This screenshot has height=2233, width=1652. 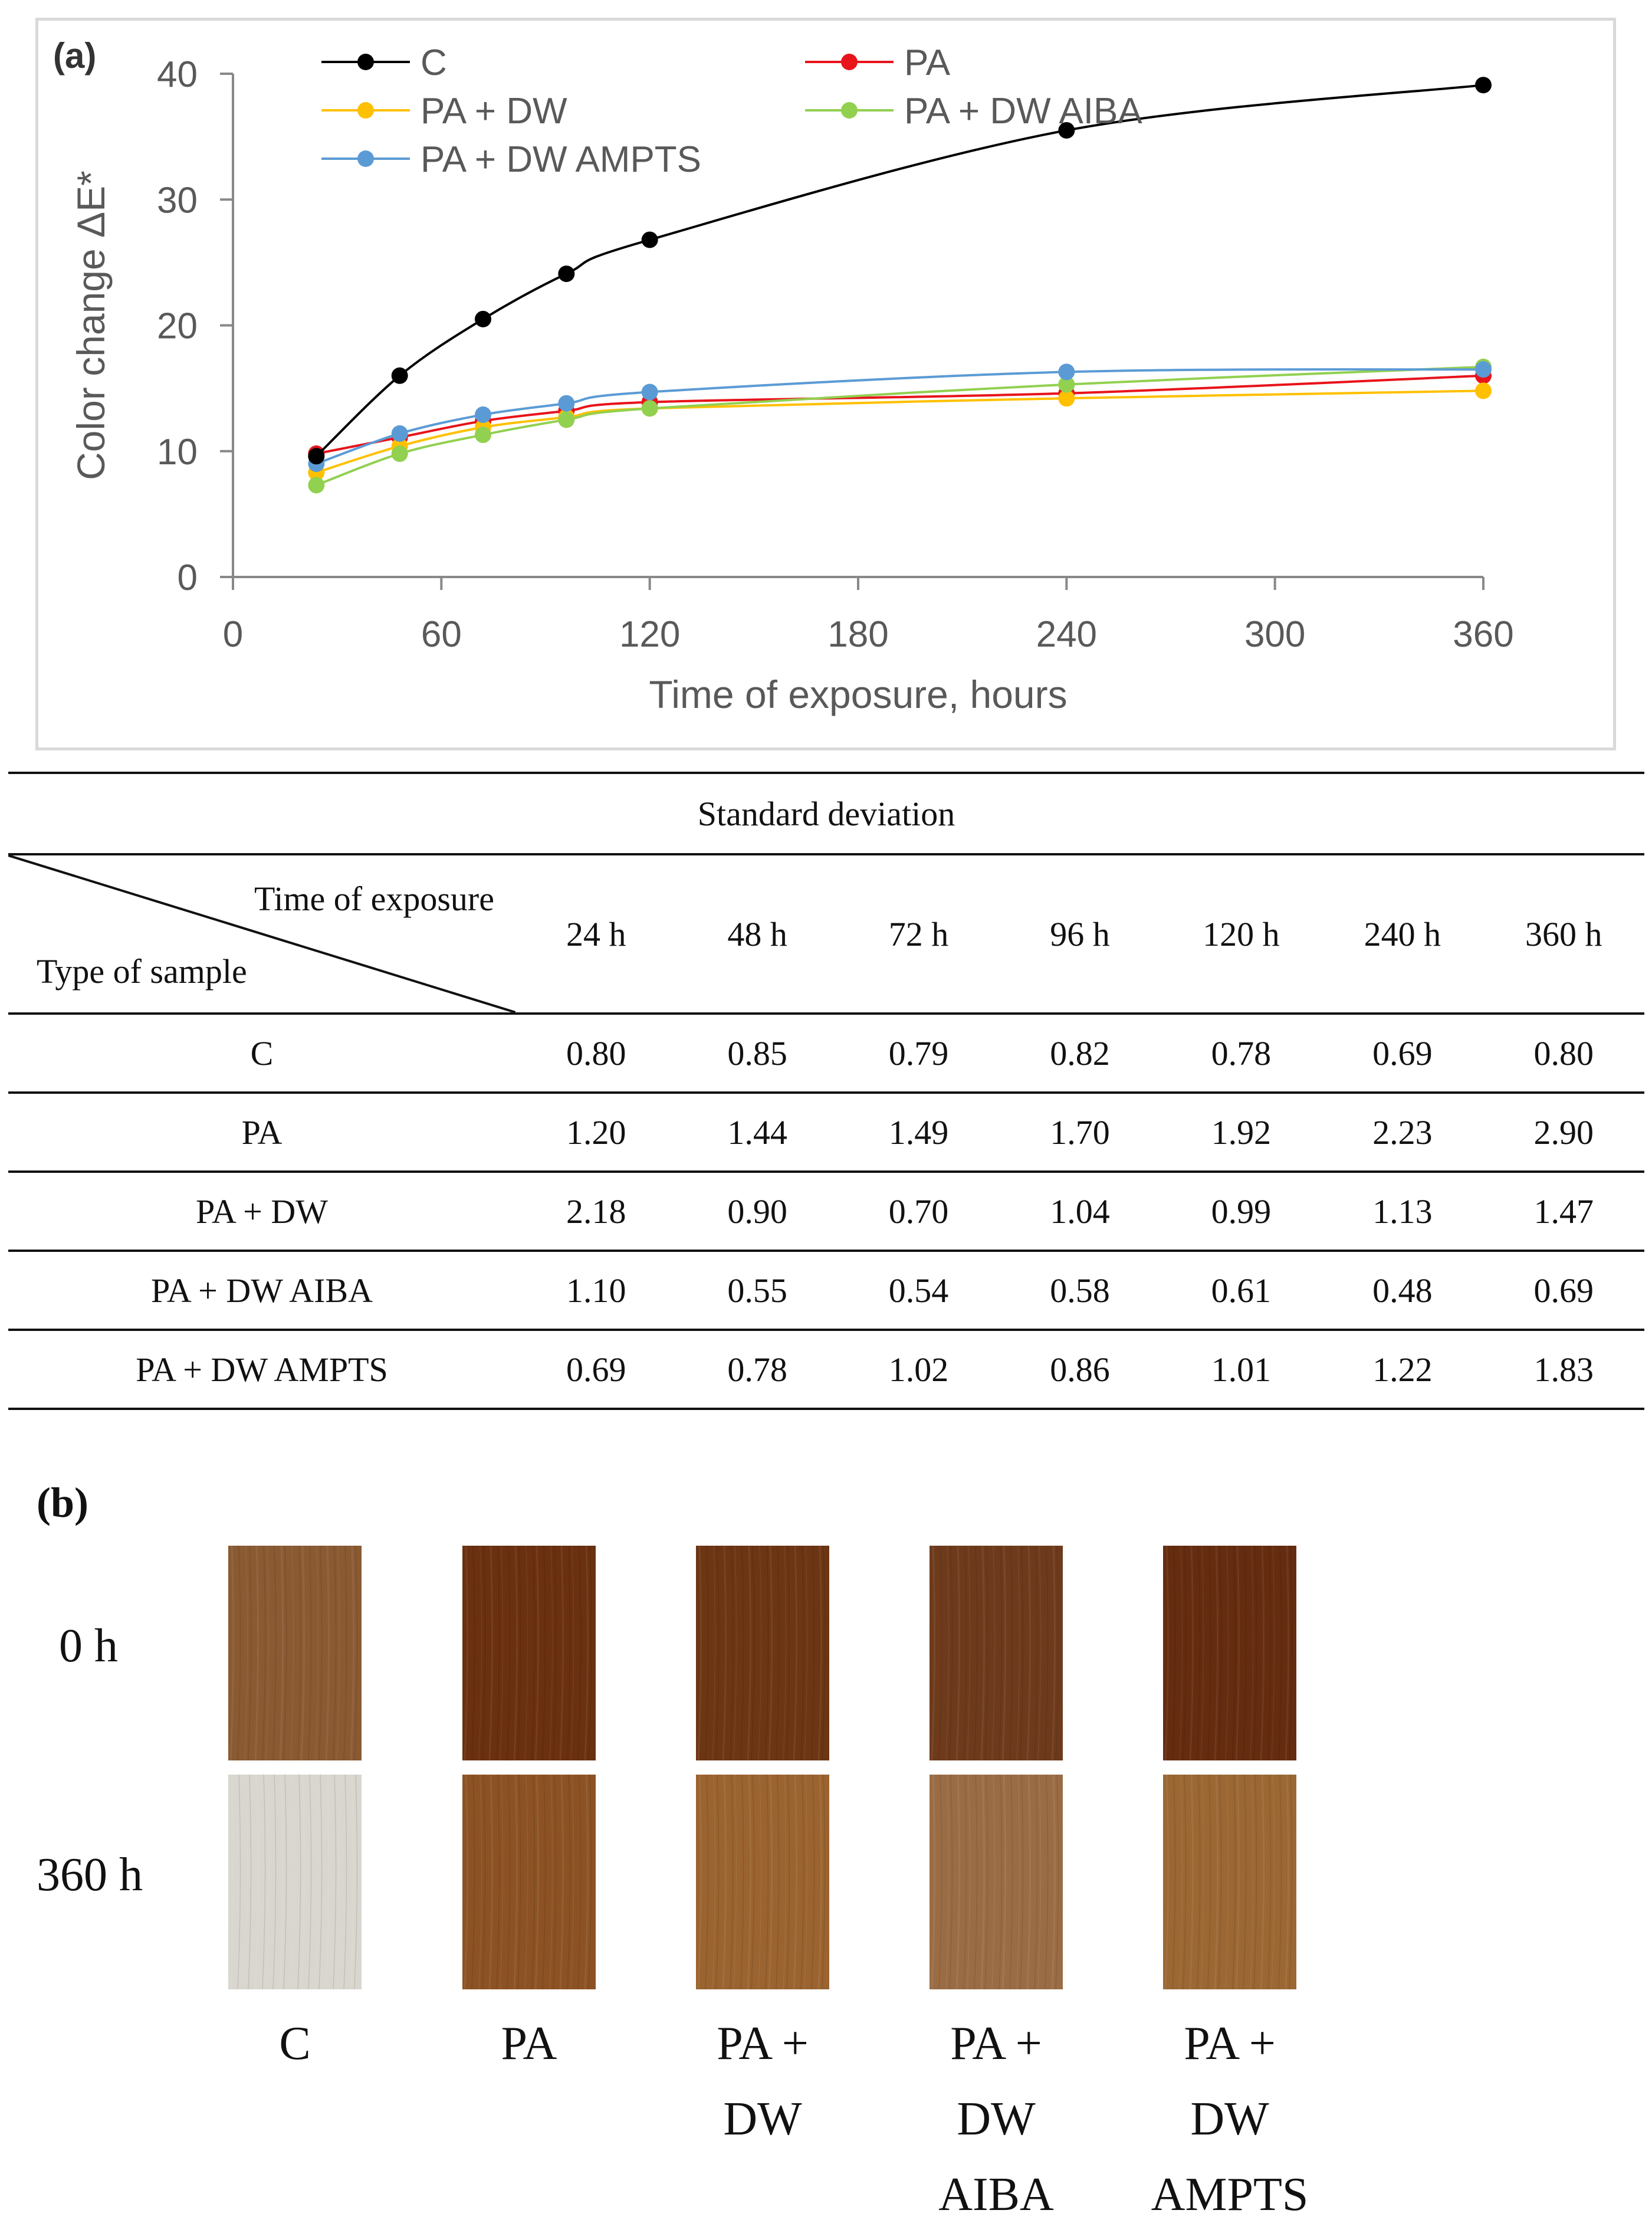 I want to click on table-corner-cell: Time of exposure Type of sample, so click(x=261, y=934).